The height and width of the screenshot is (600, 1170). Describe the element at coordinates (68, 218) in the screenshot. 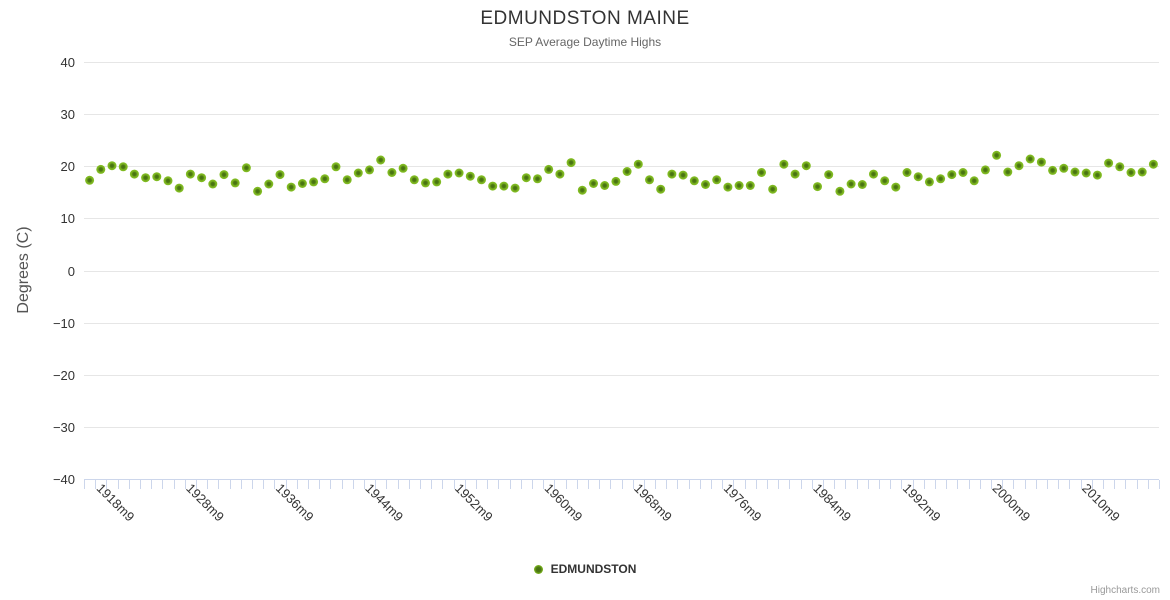

I see `y-axis-label: 10` at that location.